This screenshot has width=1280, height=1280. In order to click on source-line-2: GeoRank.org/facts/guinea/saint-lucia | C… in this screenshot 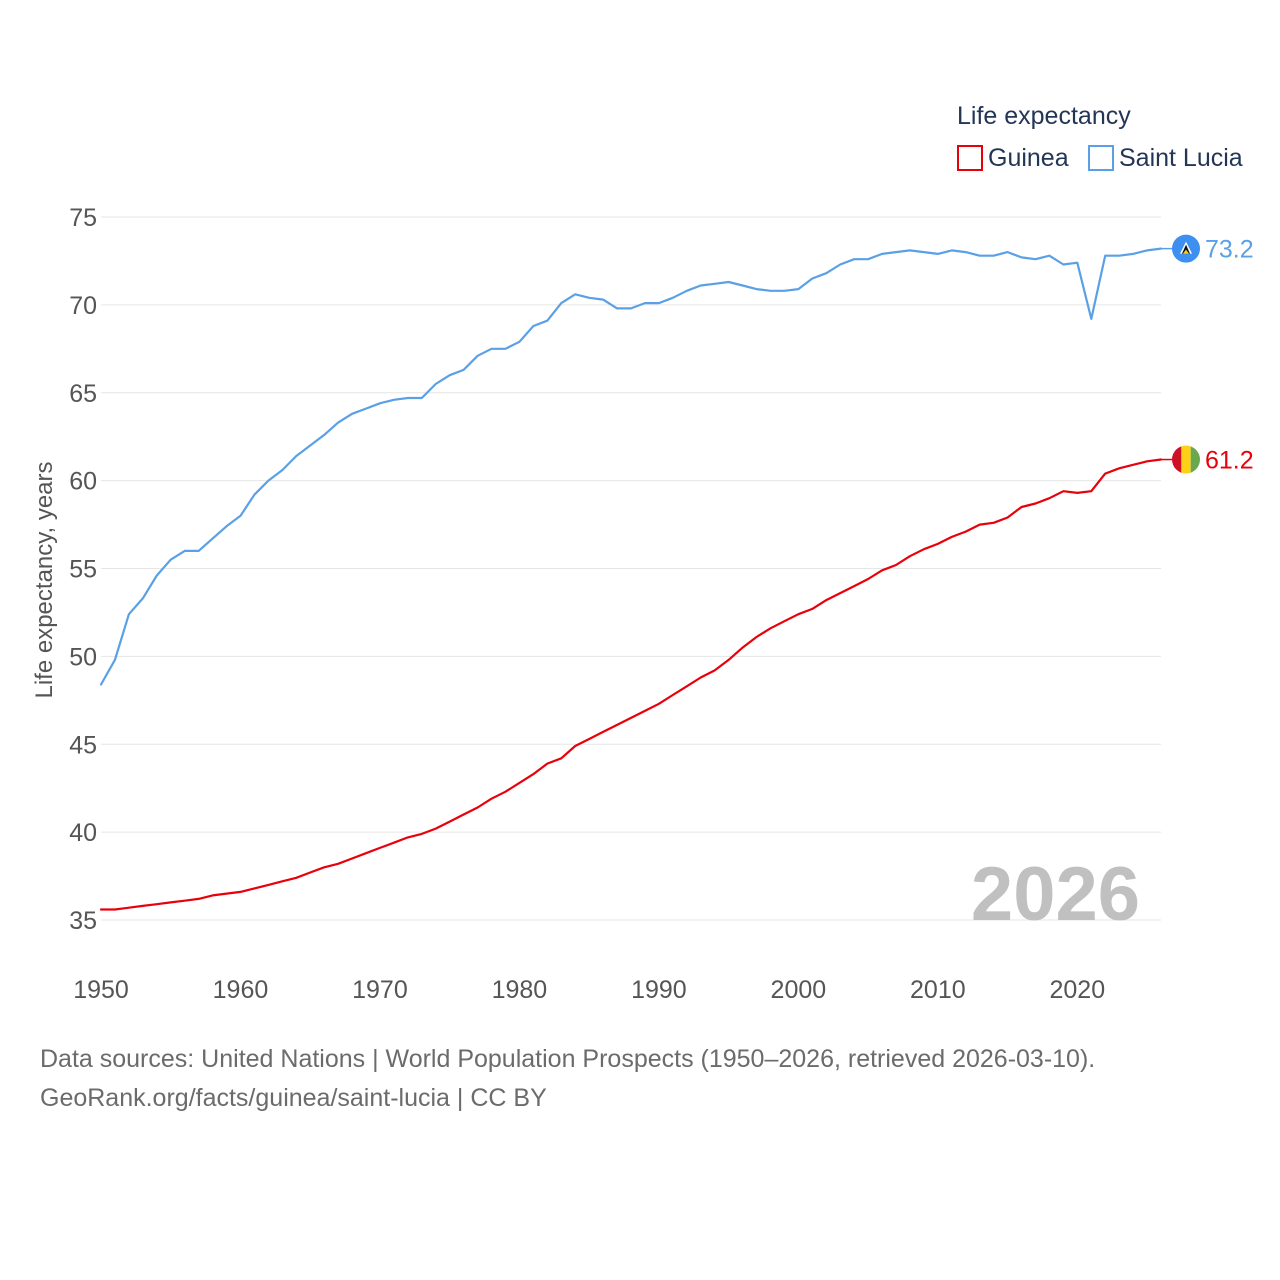, I will do `click(293, 1098)`.